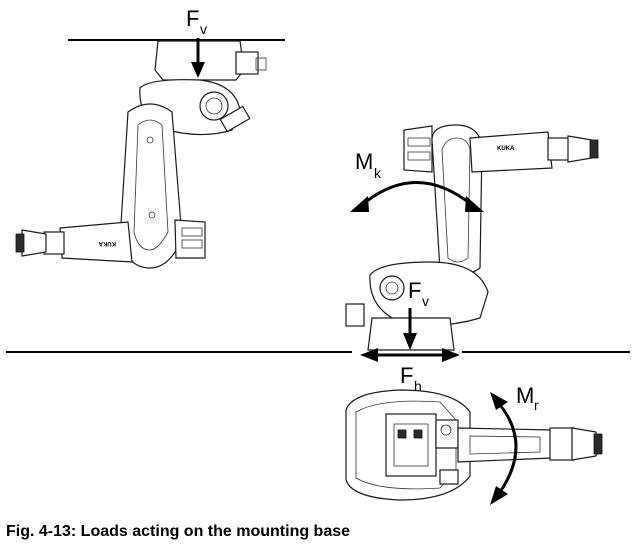  What do you see at coordinates (54, 243) in the screenshot?
I see `ceiling-robot-wrist` at bounding box center [54, 243].